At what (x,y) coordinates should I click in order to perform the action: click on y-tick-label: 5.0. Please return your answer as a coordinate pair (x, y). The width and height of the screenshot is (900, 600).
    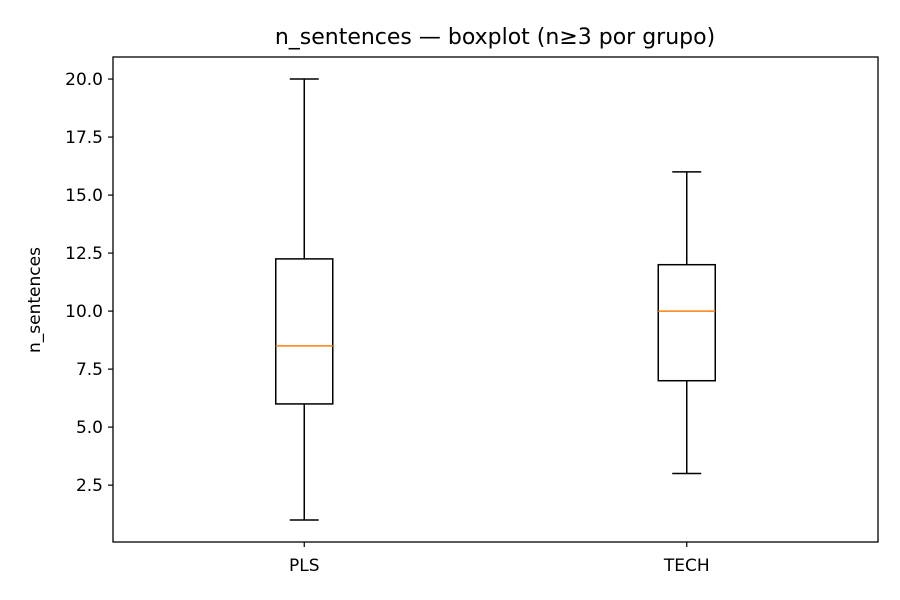
    Looking at the image, I should click on (89, 428).